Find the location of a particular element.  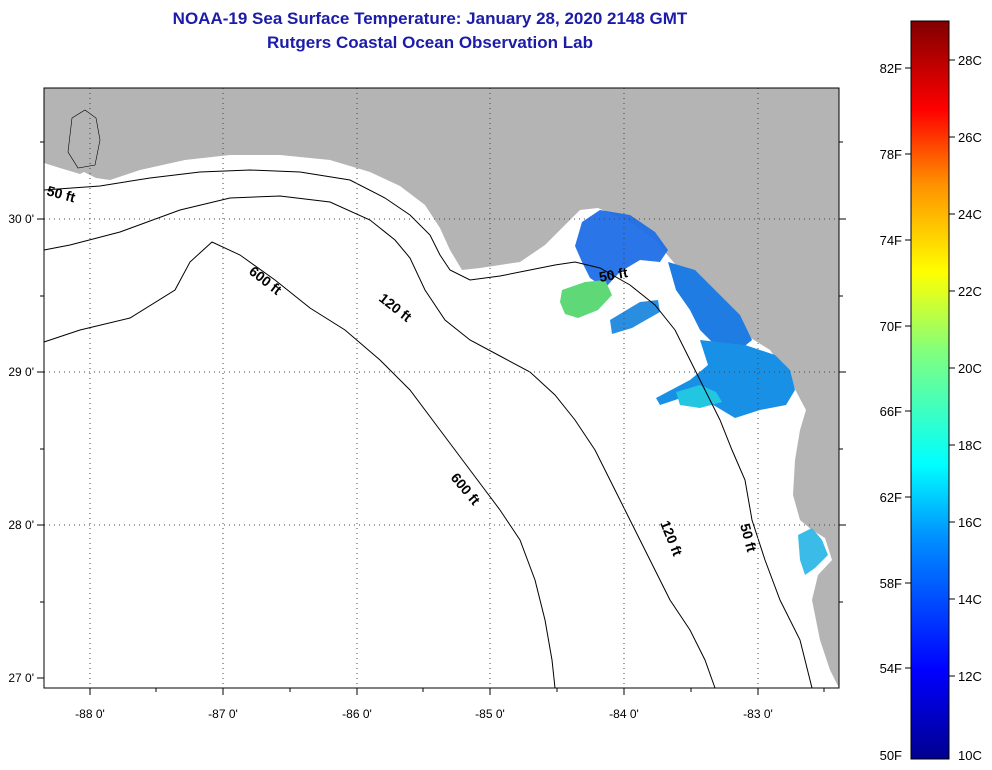

lon-label: -88 0' is located at coordinates (90, 714).